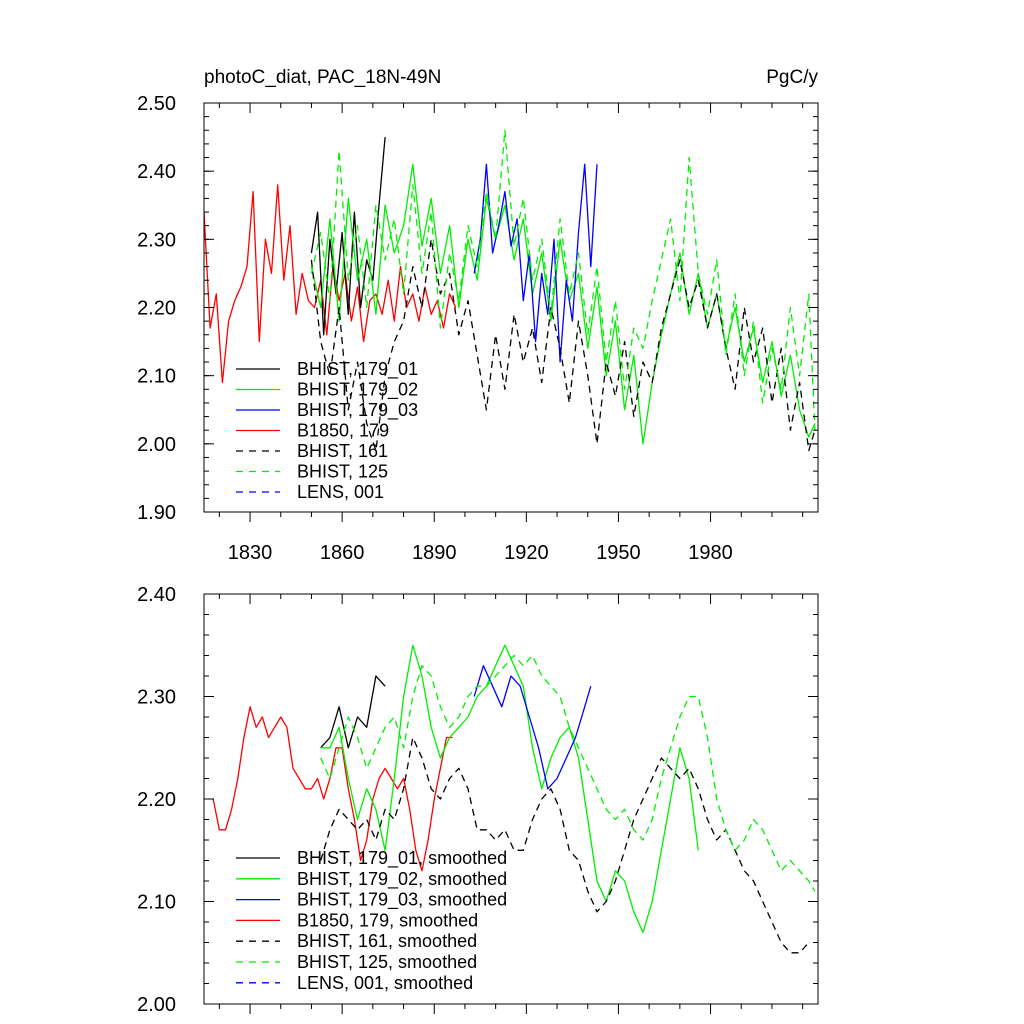 This screenshot has height=1024, width=1024. I want to click on top-ytick-label: 2.20, so click(156, 309).